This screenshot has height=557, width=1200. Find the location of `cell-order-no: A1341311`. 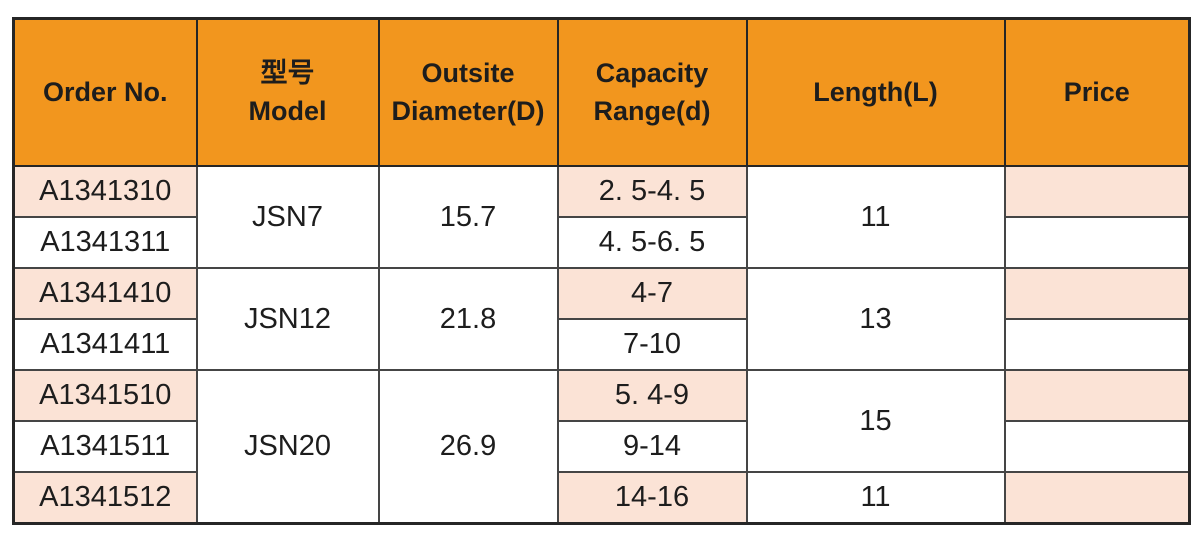

cell-order-no: A1341311 is located at coordinates (105, 242).